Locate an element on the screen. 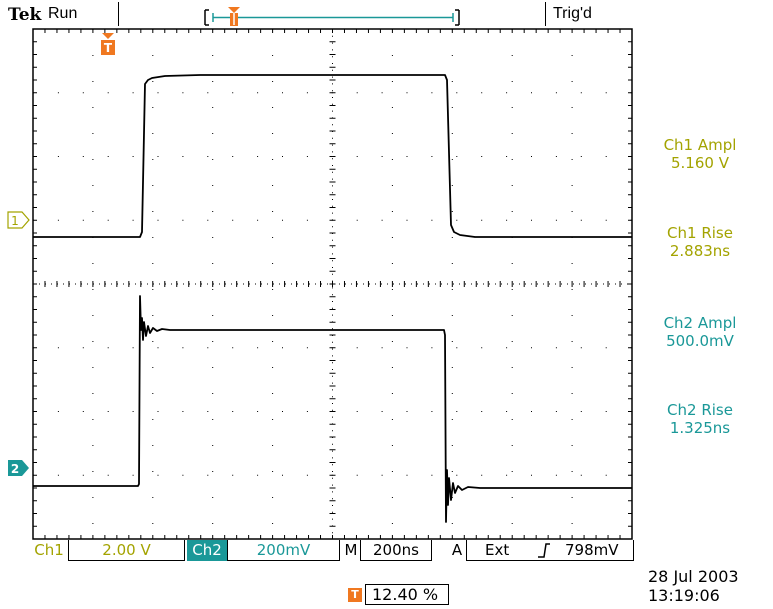 This screenshot has height=609, width=773. ch1-label: Ch1 is located at coordinates (49, 550).